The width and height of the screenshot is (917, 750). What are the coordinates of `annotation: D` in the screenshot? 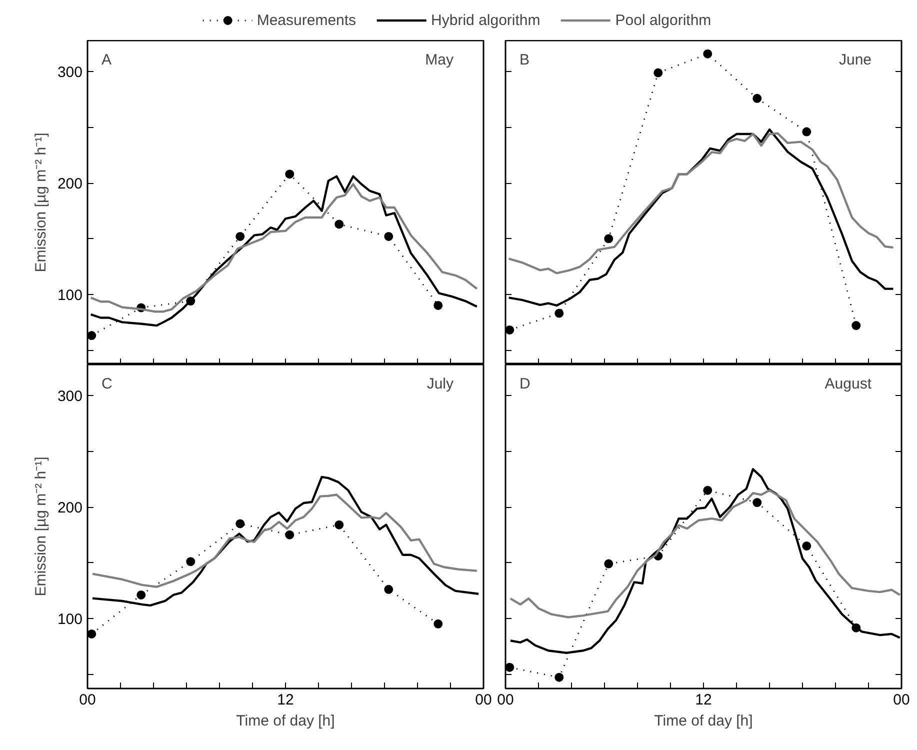 It's located at (525, 384).